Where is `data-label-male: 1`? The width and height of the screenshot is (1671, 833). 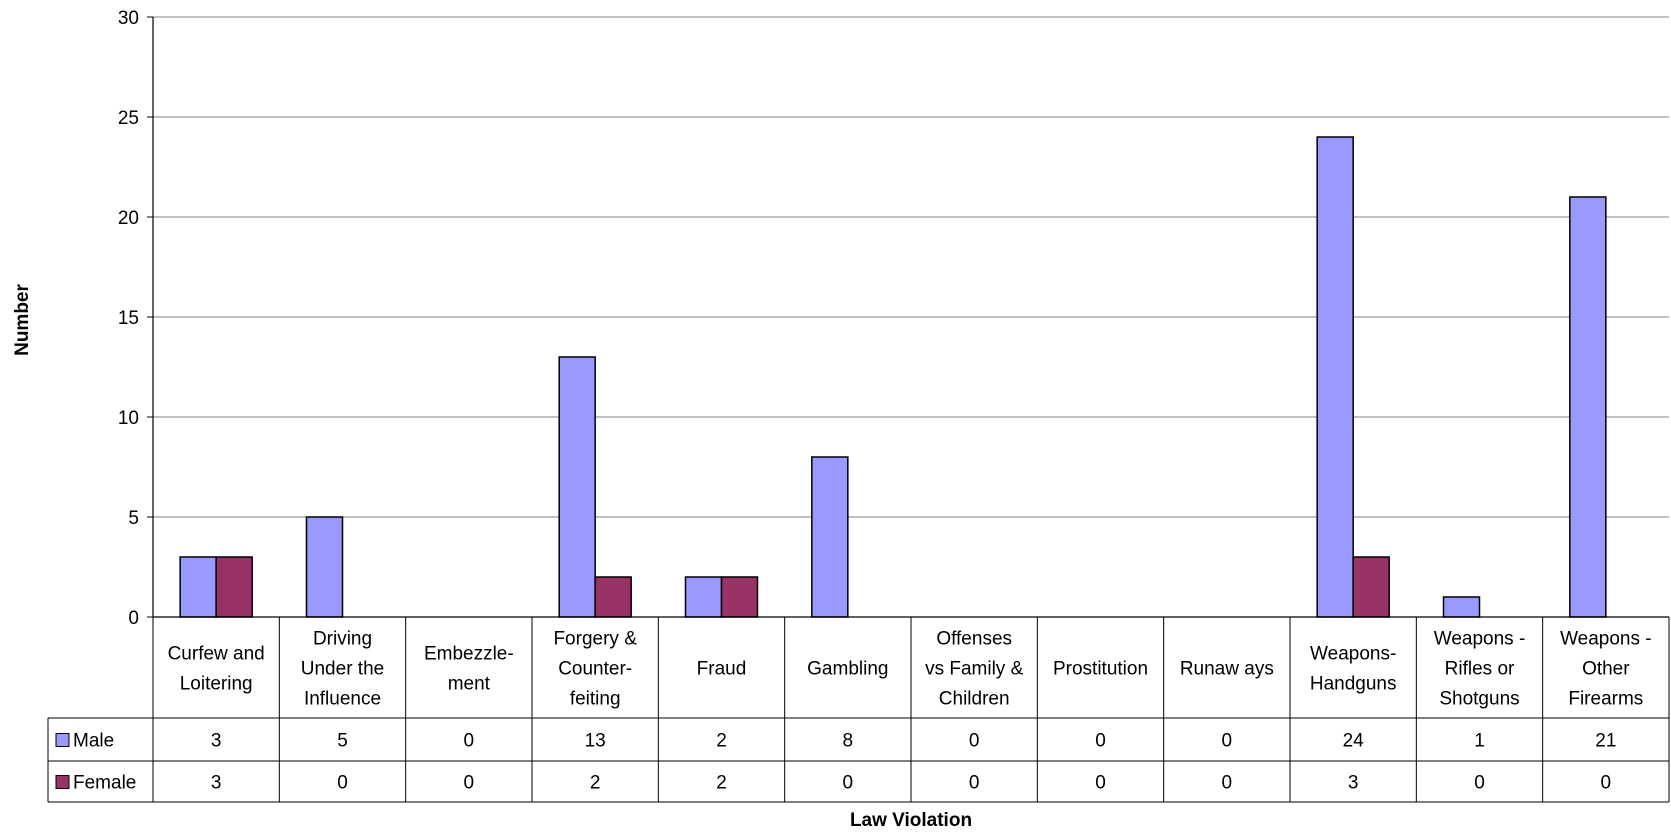 data-label-male: 1 is located at coordinates (1479, 741).